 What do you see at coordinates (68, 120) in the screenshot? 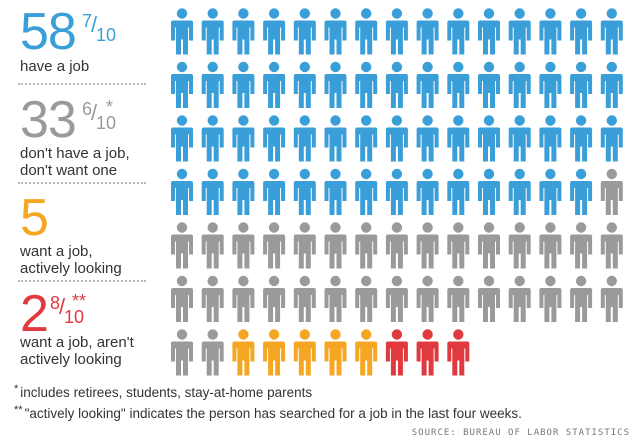
I see `stat-no-job-no-want: 33 6 / 10 *` at bounding box center [68, 120].